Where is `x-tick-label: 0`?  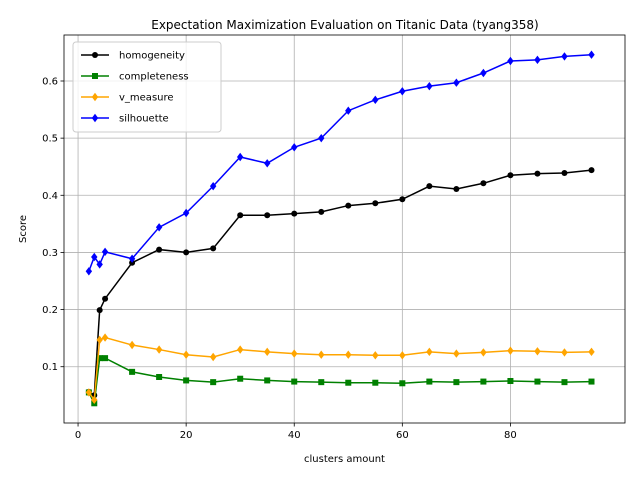 x-tick-label: 0 is located at coordinates (78, 435).